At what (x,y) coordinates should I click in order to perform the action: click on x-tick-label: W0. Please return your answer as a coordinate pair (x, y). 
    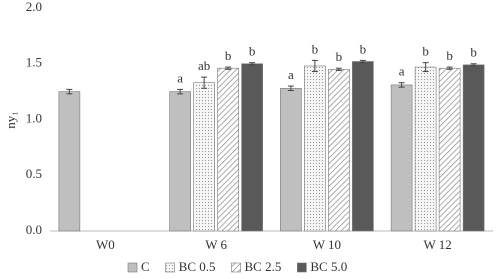
    Looking at the image, I should click on (105, 244).